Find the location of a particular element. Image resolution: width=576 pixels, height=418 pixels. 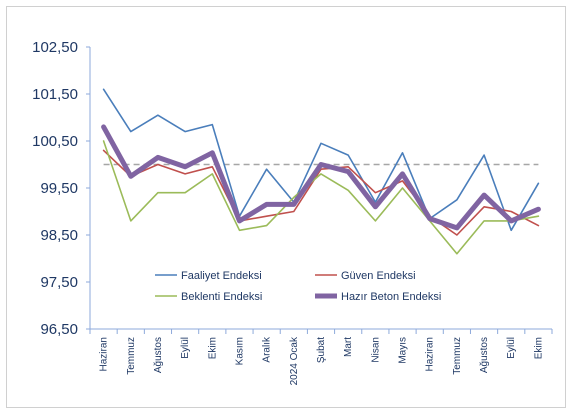

x-tick-label: Nisan is located at coordinates (375, 350).